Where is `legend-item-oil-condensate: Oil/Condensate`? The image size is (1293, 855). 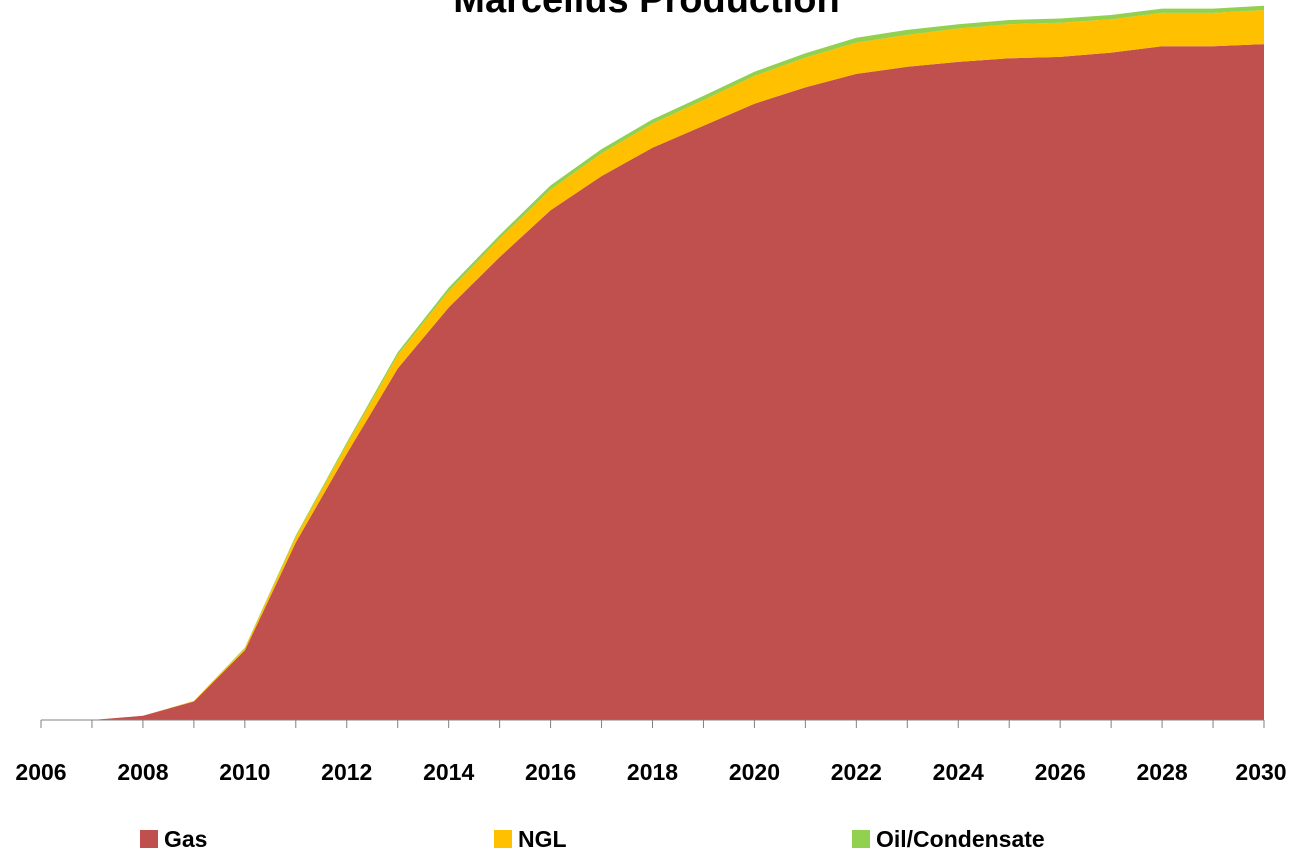
legend-item-oil-condensate: Oil/Condensate is located at coordinates (948, 839).